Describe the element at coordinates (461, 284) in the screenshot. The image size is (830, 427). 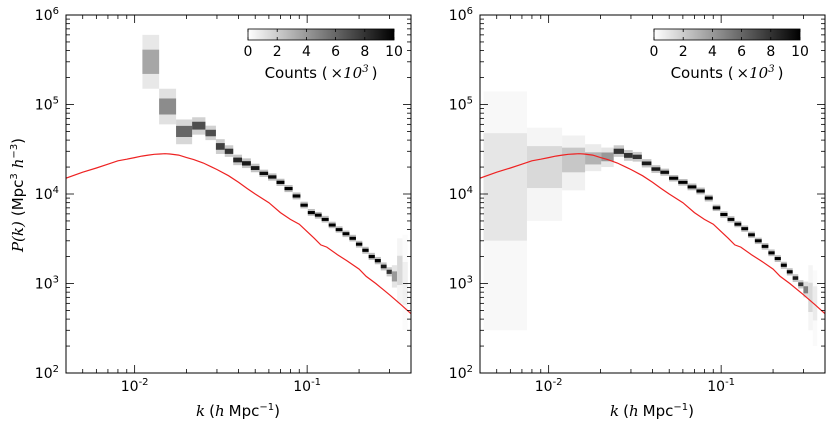
I see `y-tick-label: 10³` at that location.